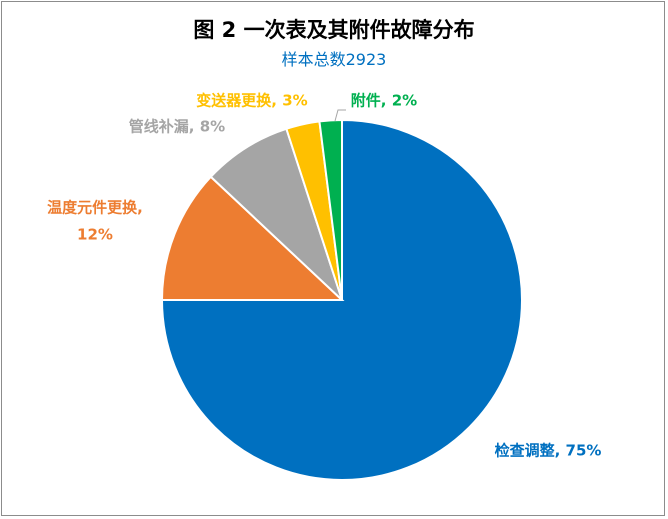  I want to click on data-label-temp-element-line1: 温度元件更换,, so click(95, 207).